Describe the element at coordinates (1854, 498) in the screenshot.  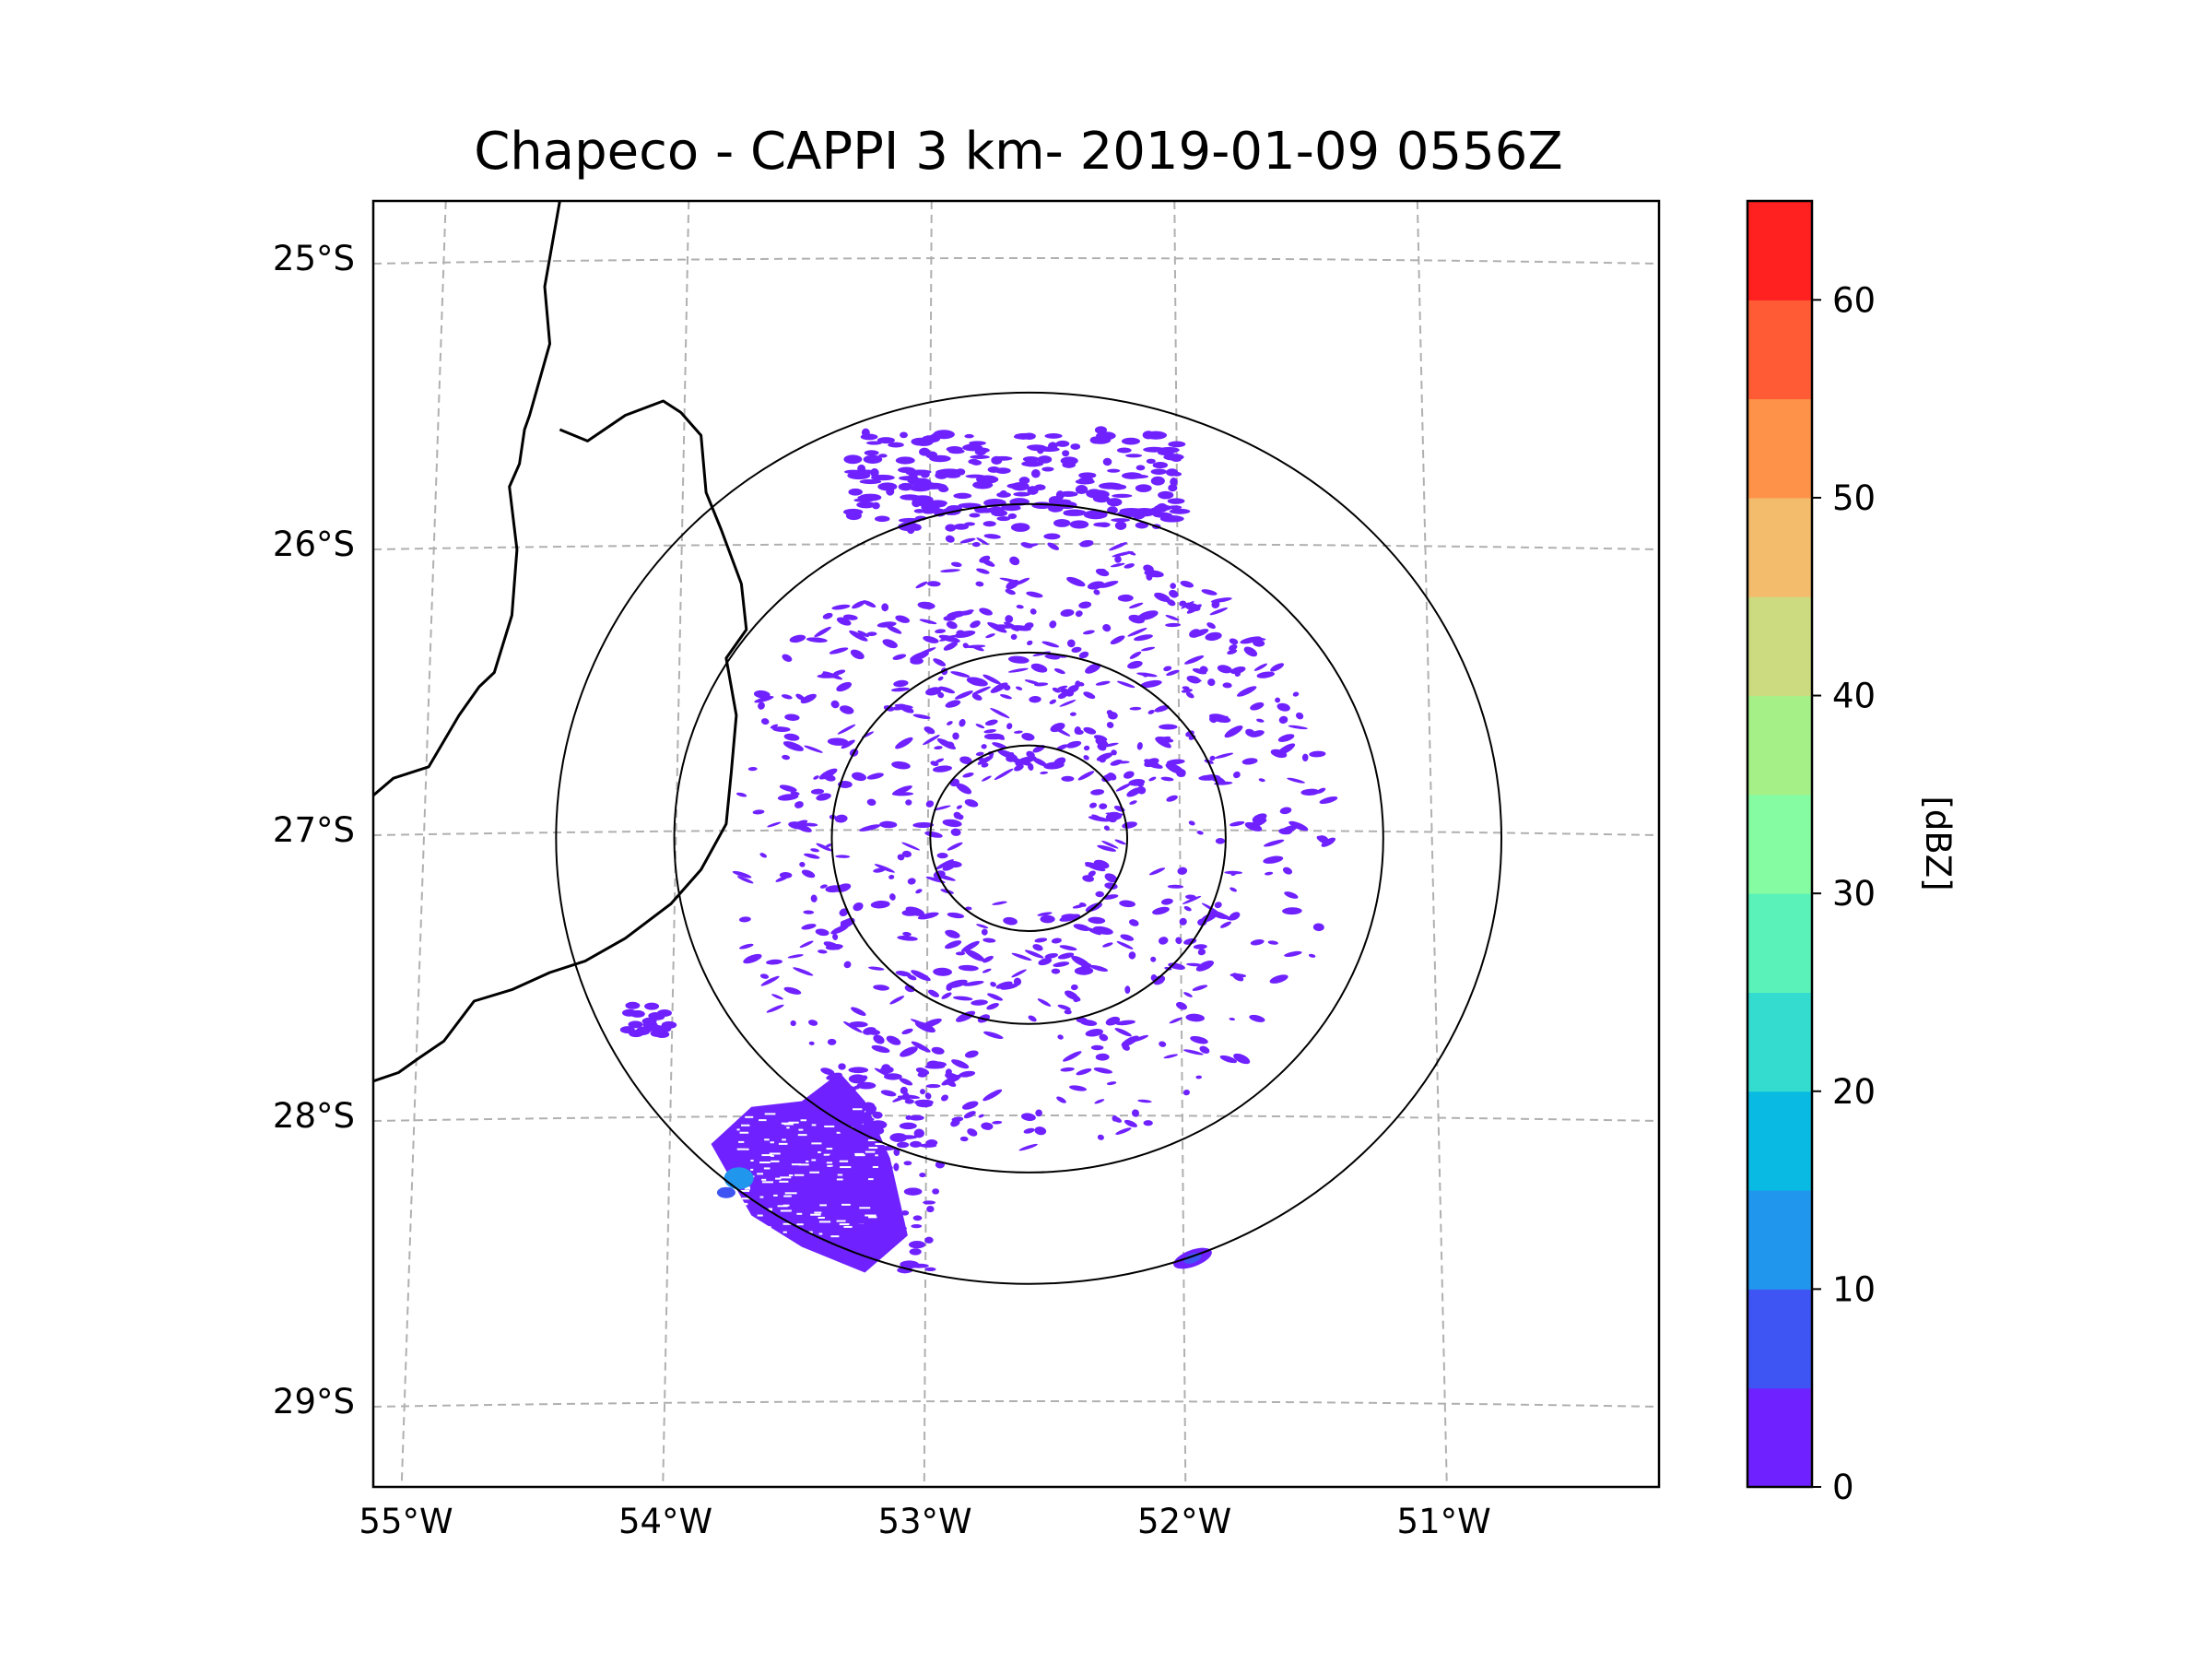
I see `colorbar-tick-label: 50` at that location.